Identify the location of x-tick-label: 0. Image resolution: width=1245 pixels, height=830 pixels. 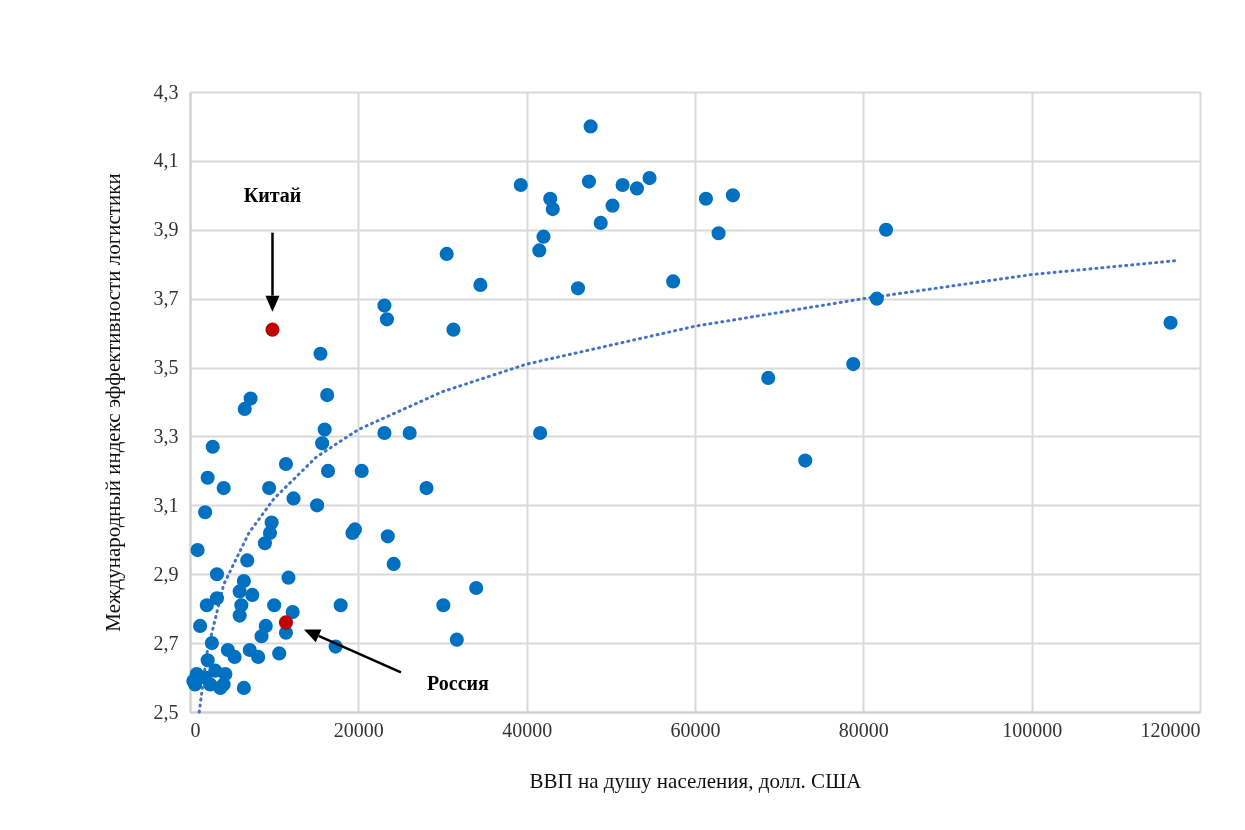
(195, 729).